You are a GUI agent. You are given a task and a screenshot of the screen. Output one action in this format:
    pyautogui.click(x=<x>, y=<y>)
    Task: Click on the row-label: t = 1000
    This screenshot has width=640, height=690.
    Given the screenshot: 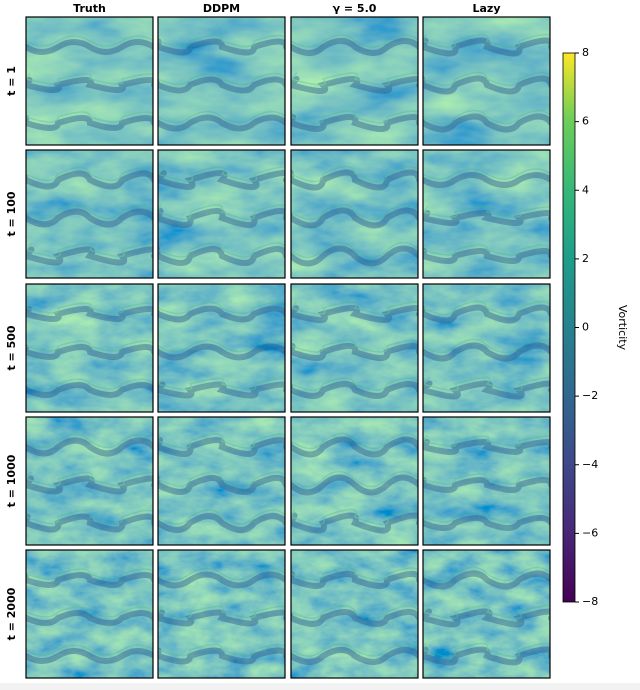 What is the action you would take?
    pyautogui.click(x=11, y=480)
    